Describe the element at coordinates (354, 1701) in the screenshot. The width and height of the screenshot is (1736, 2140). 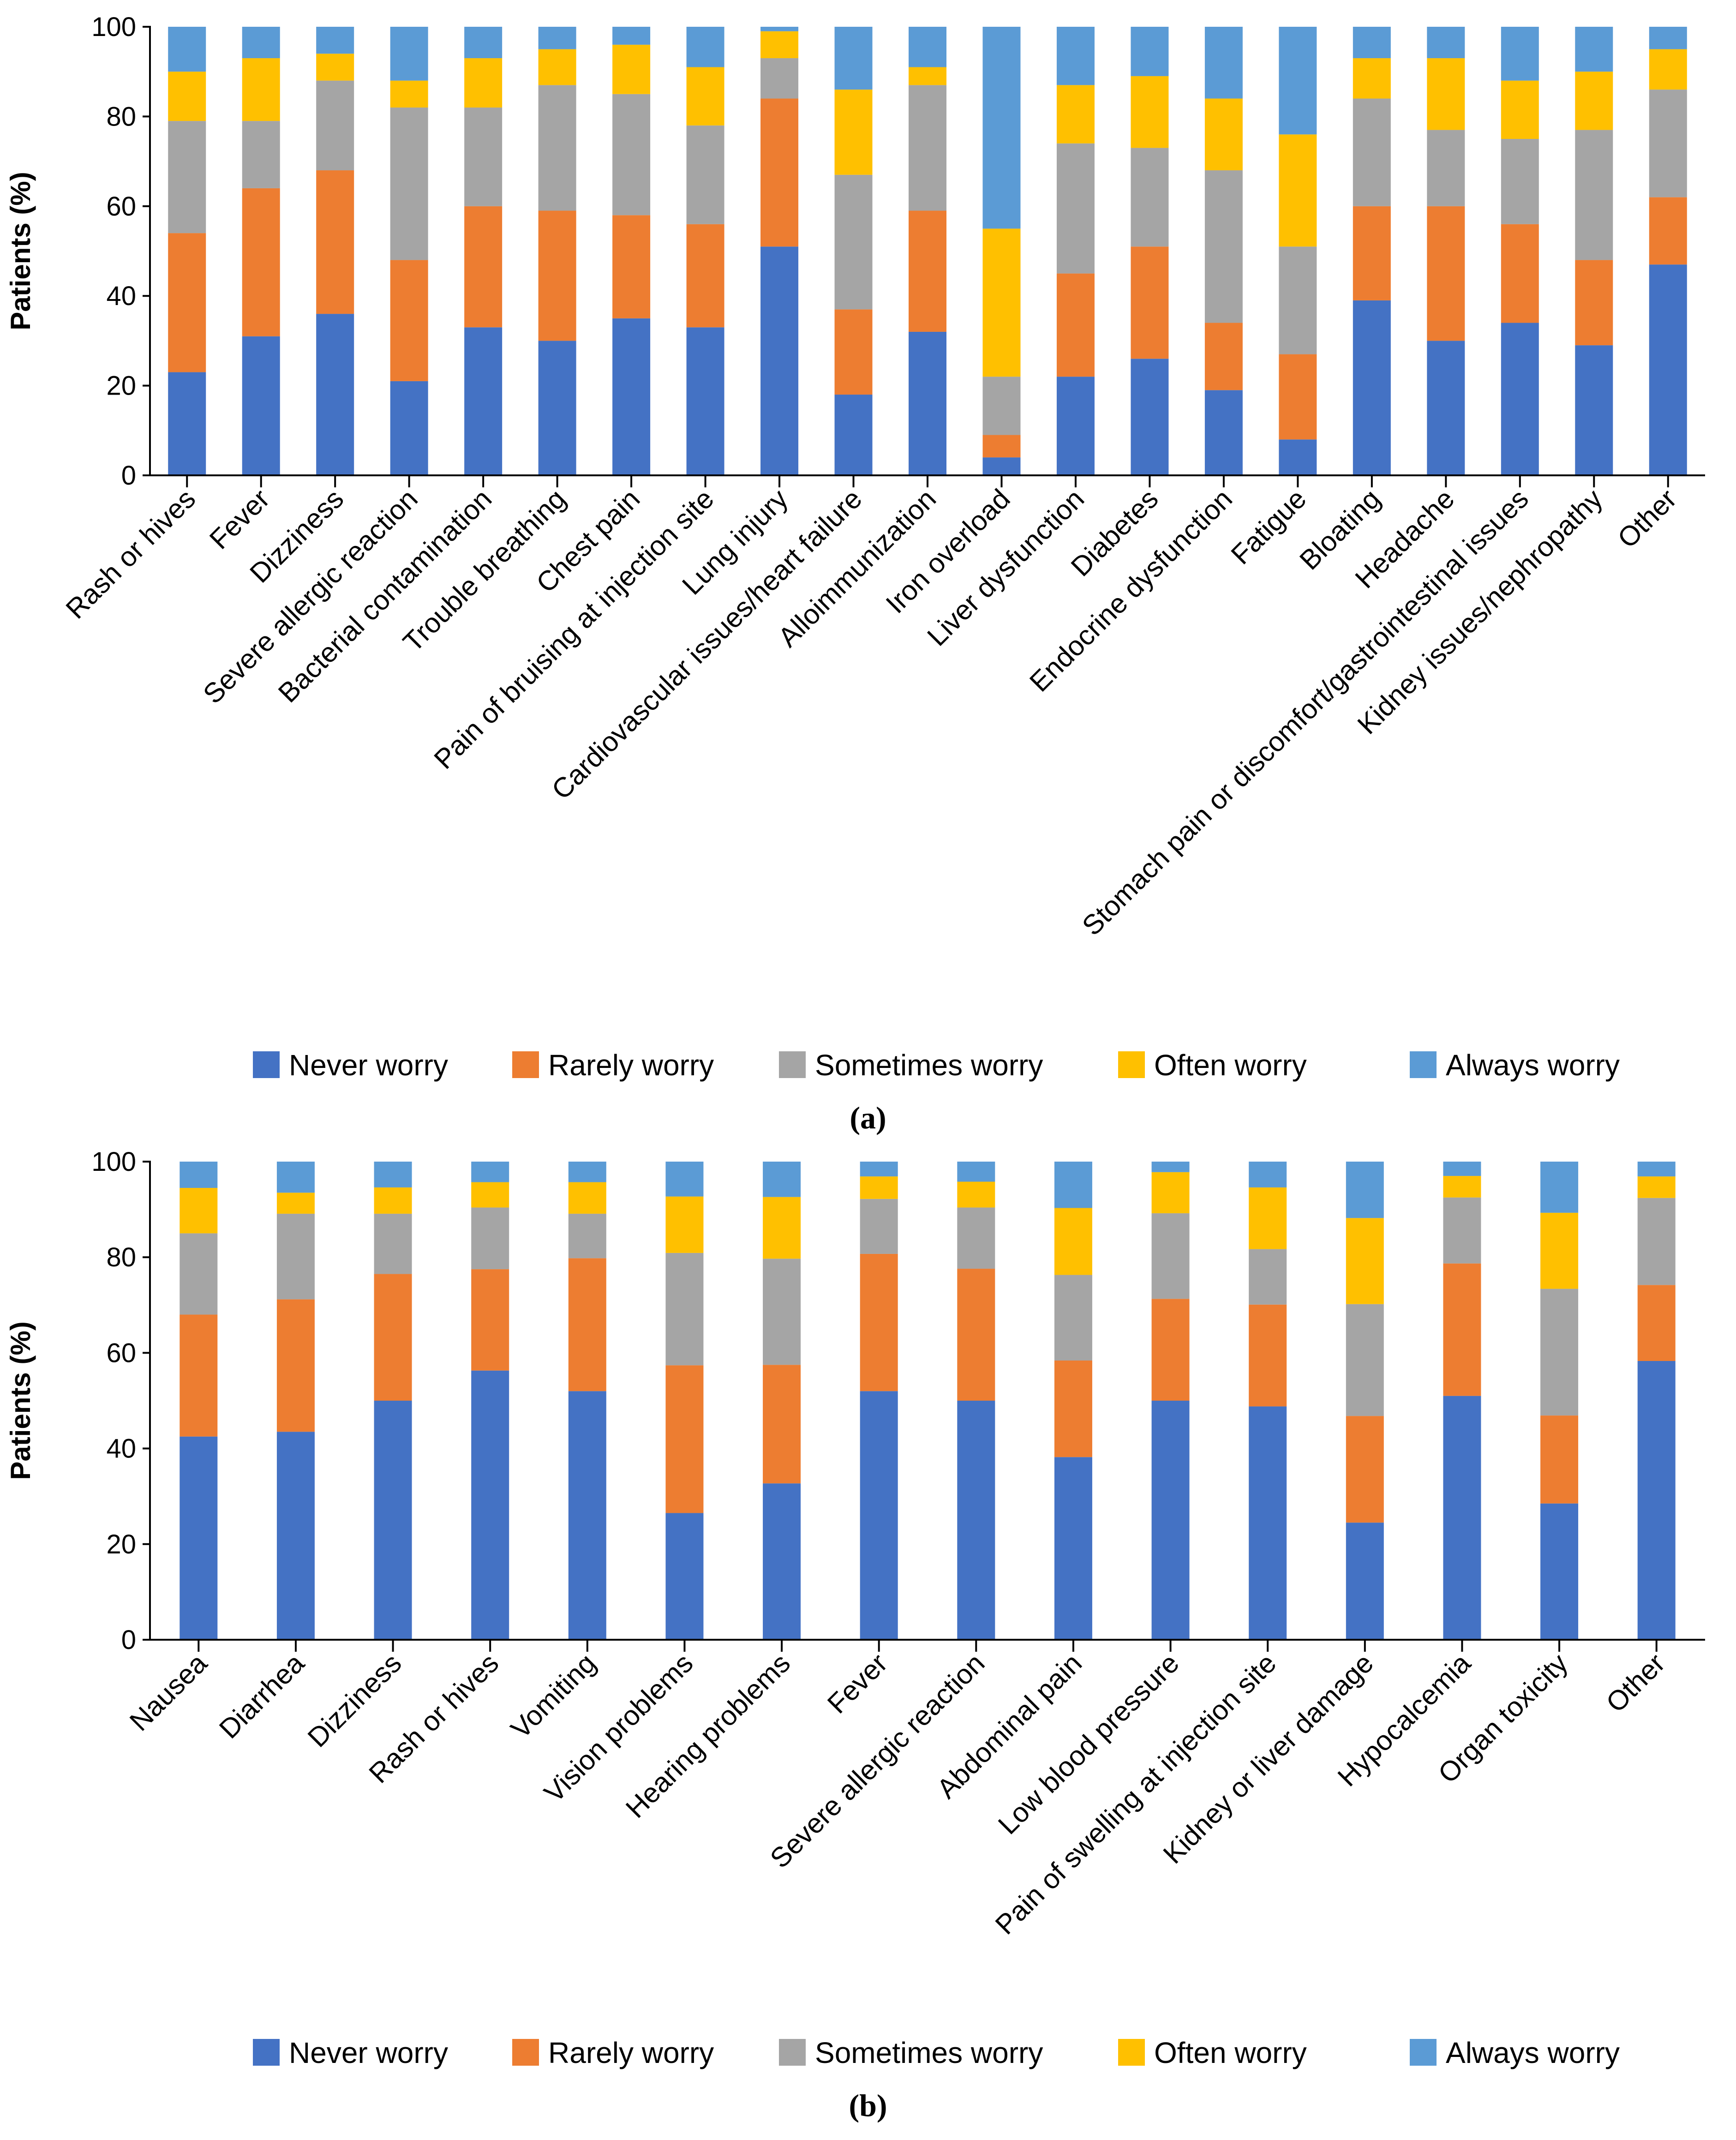
I see `x-tick-label: Dizziness` at that location.